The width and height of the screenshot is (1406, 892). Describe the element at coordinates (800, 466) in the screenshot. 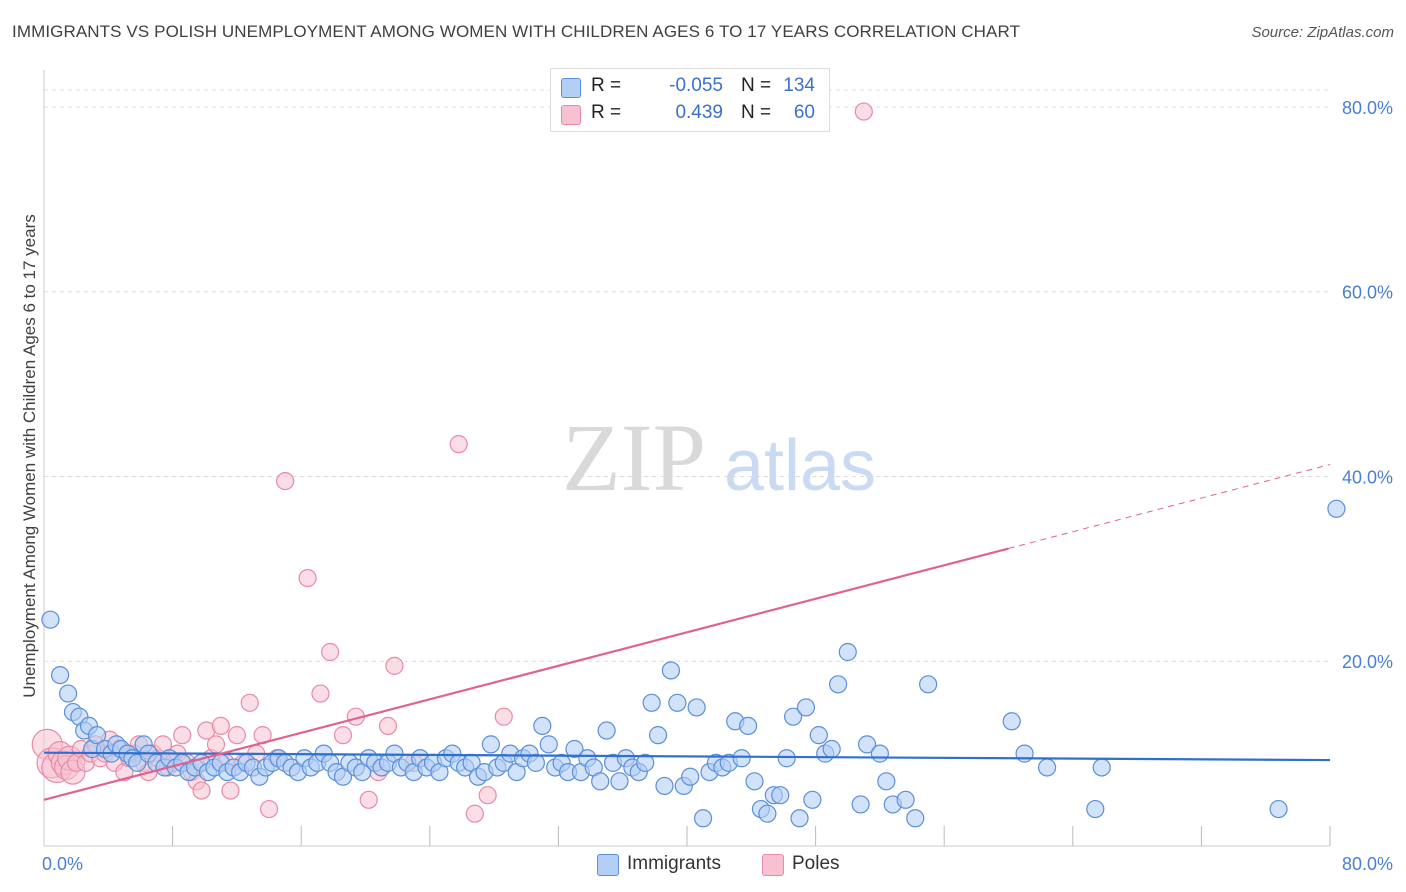

I see `watermark-atlas: atlas` at that location.